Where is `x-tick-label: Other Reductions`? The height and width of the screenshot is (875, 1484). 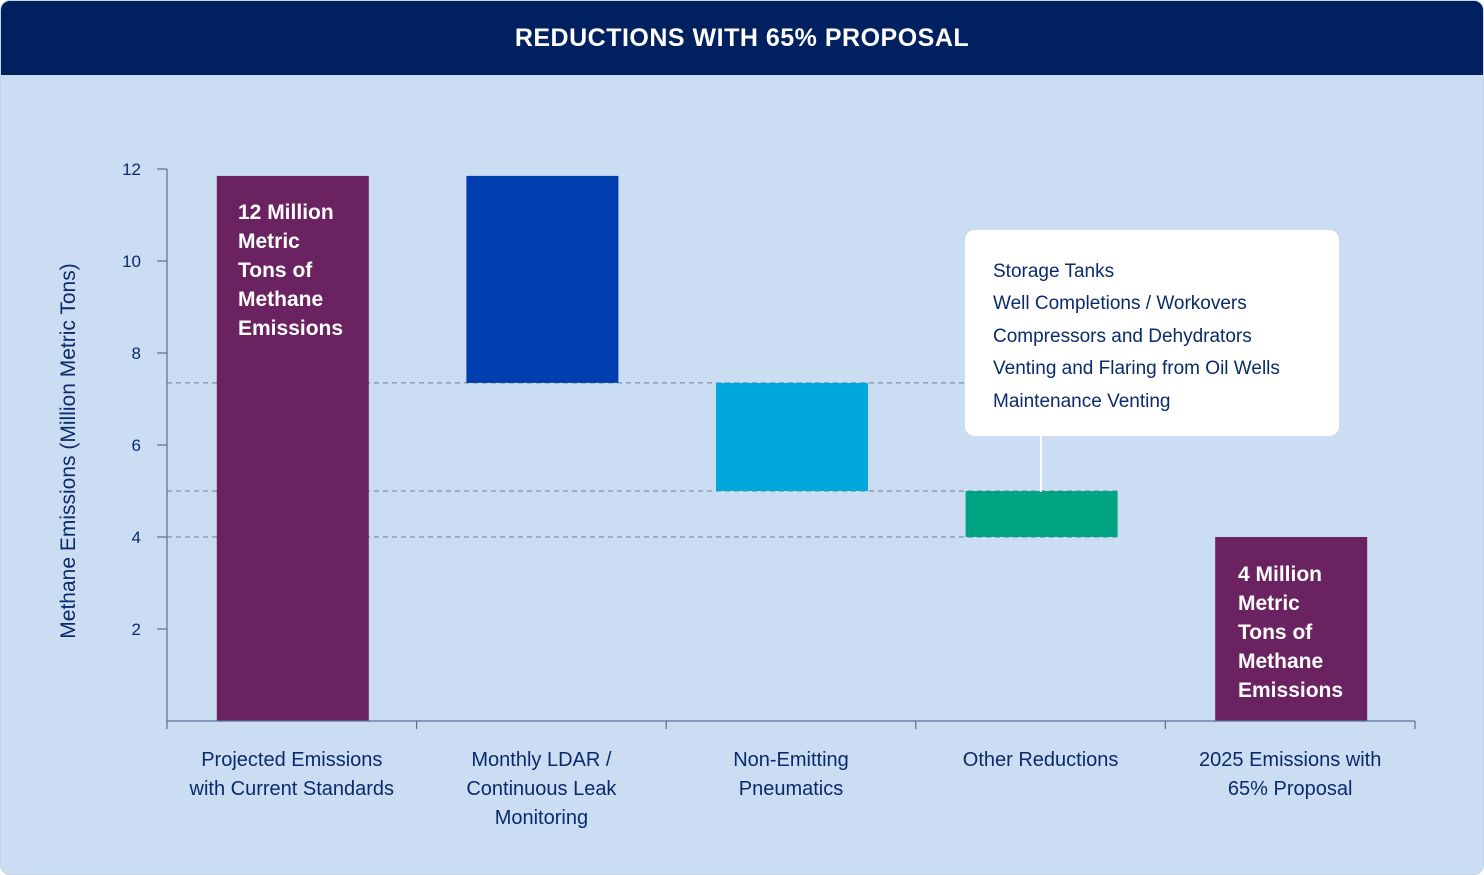
x-tick-label: Other Reductions is located at coordinates (1041, 760).